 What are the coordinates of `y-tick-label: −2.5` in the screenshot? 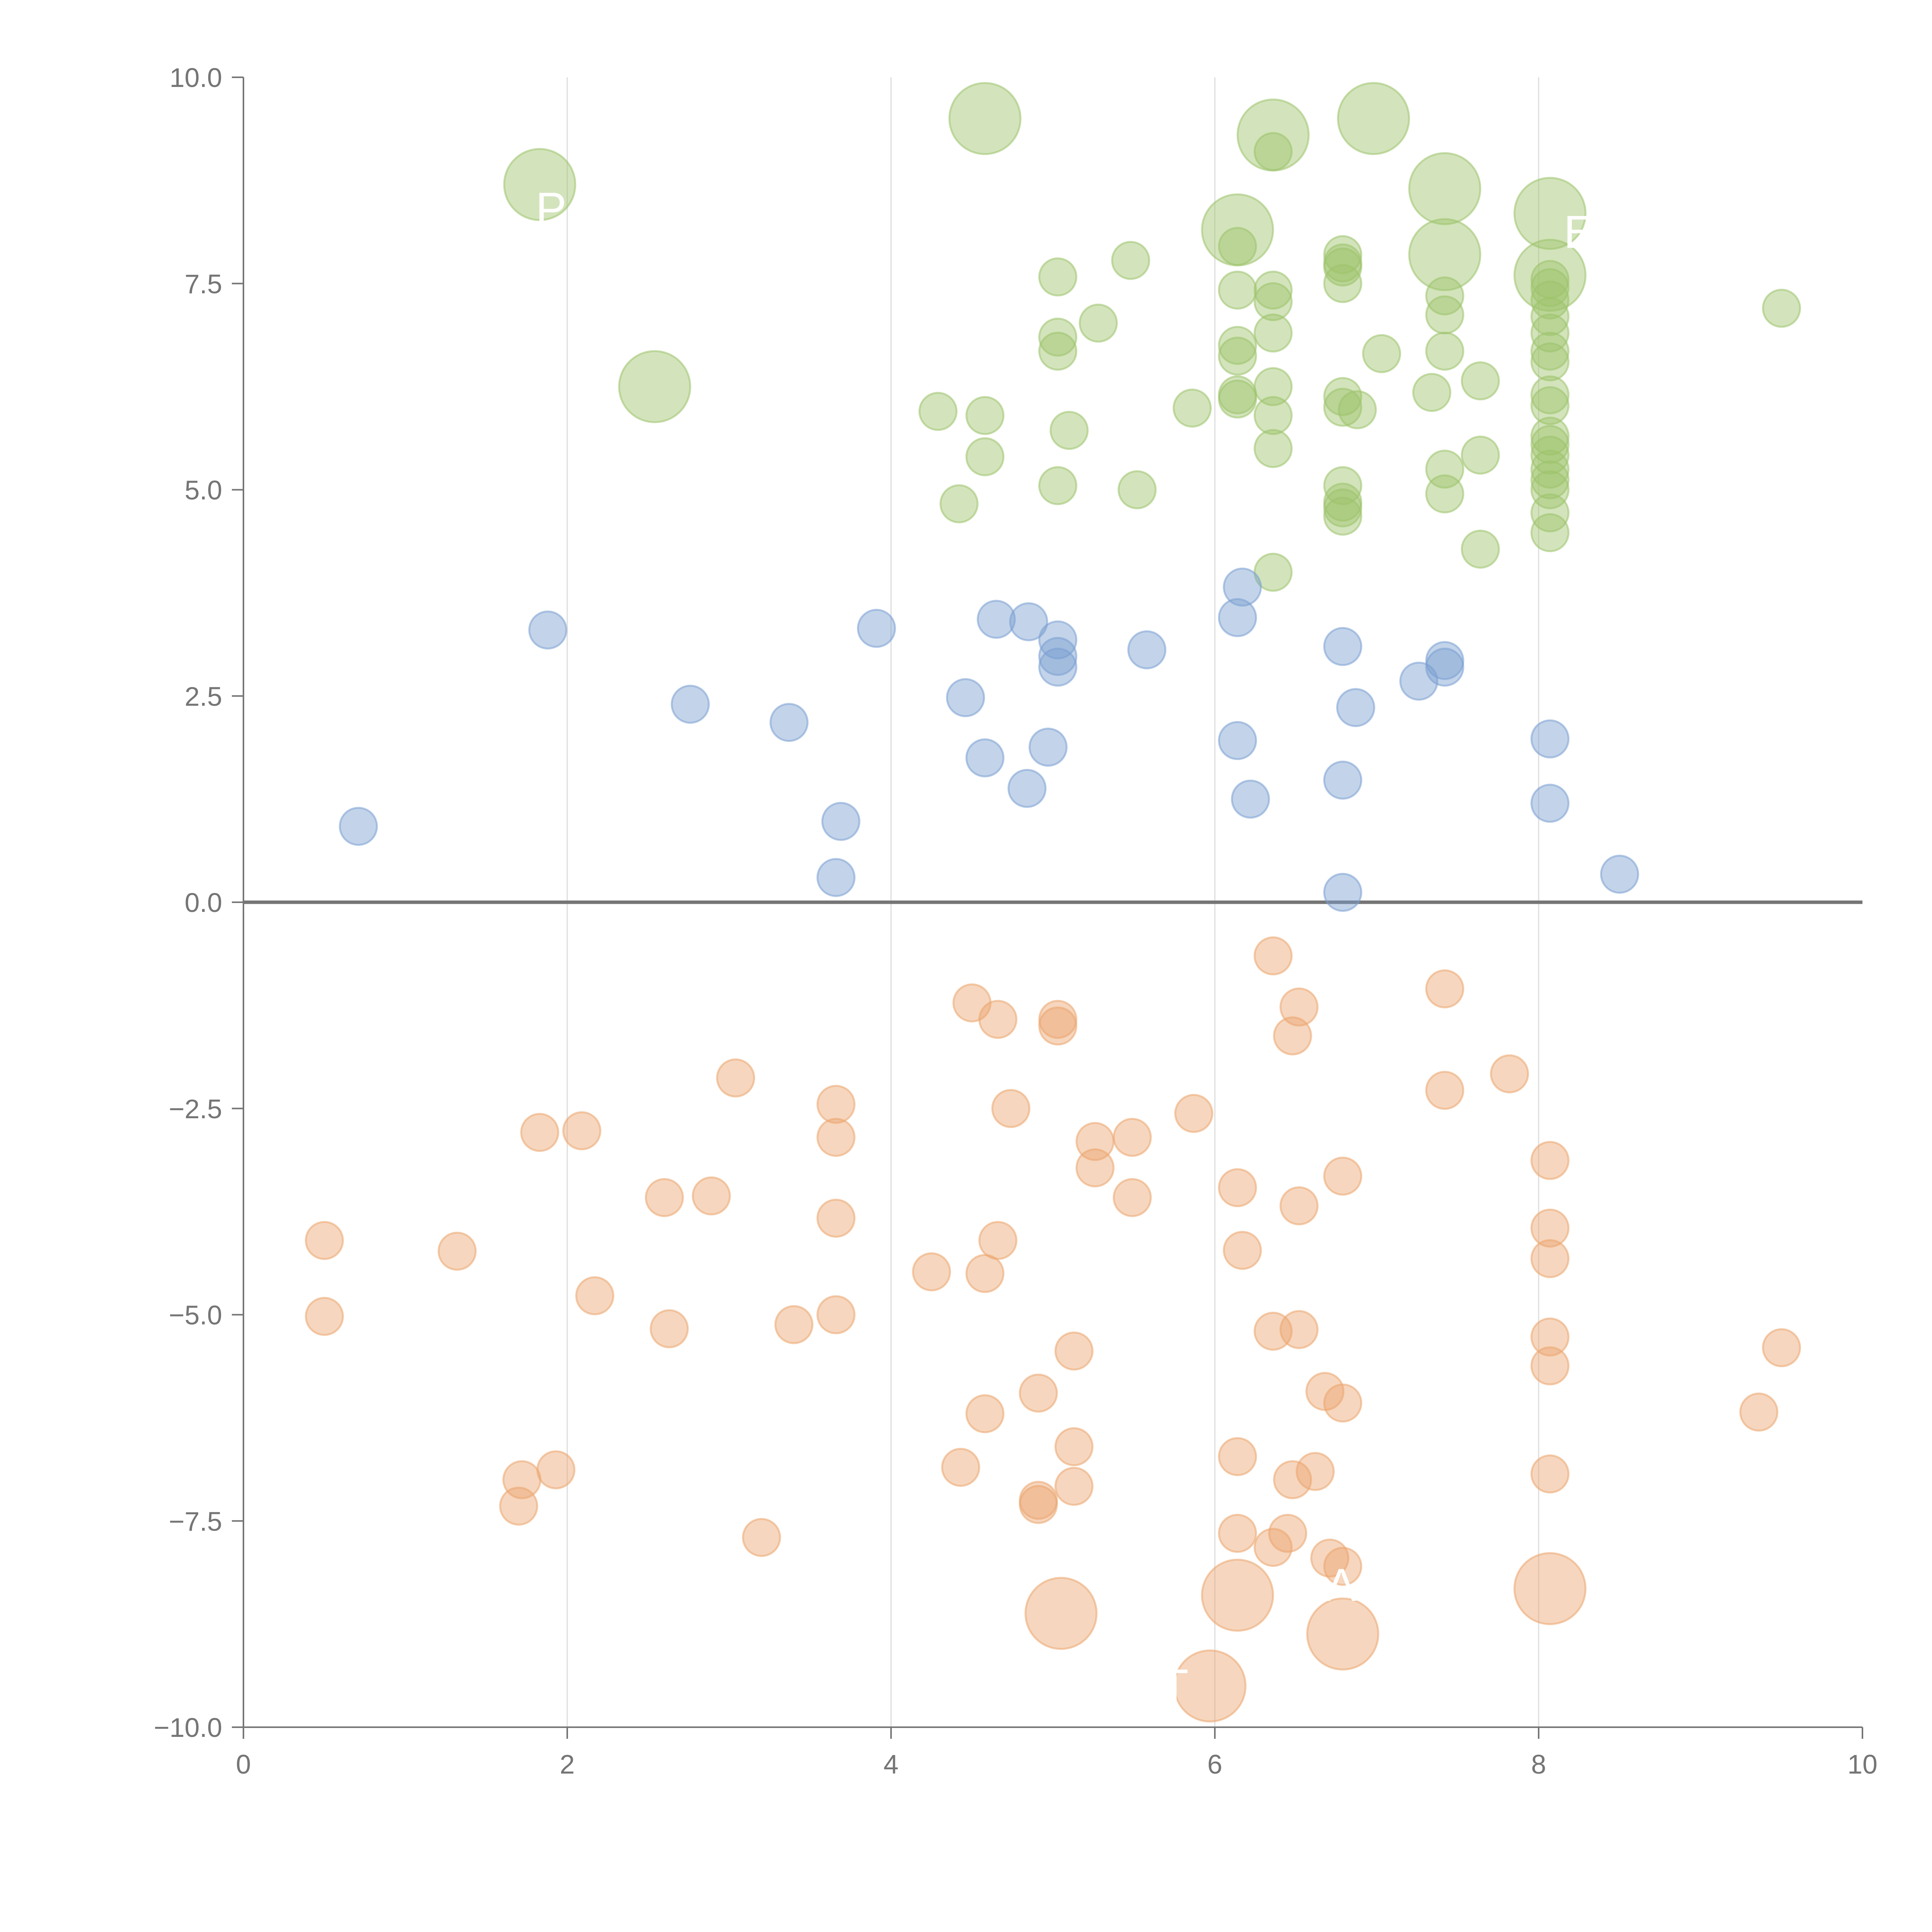 It's located at (196, 1109).